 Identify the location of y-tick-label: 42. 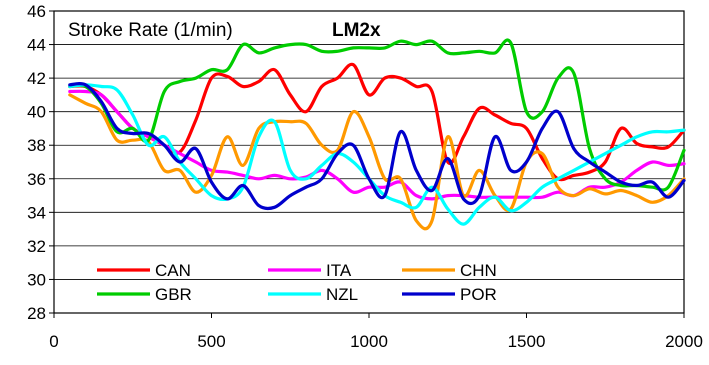
(36, 78).